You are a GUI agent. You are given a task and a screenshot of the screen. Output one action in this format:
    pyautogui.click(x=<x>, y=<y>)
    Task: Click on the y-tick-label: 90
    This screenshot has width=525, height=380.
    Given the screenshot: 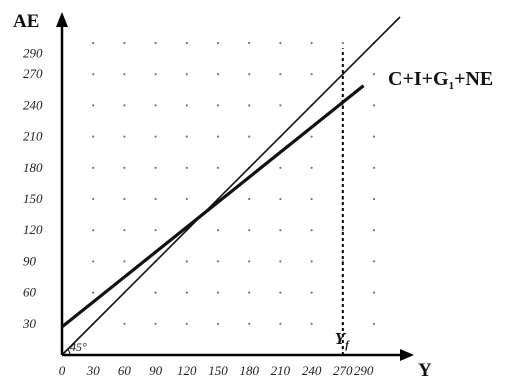 What is the action you would take?
    pyautogui.click(x=30, y=260)
    